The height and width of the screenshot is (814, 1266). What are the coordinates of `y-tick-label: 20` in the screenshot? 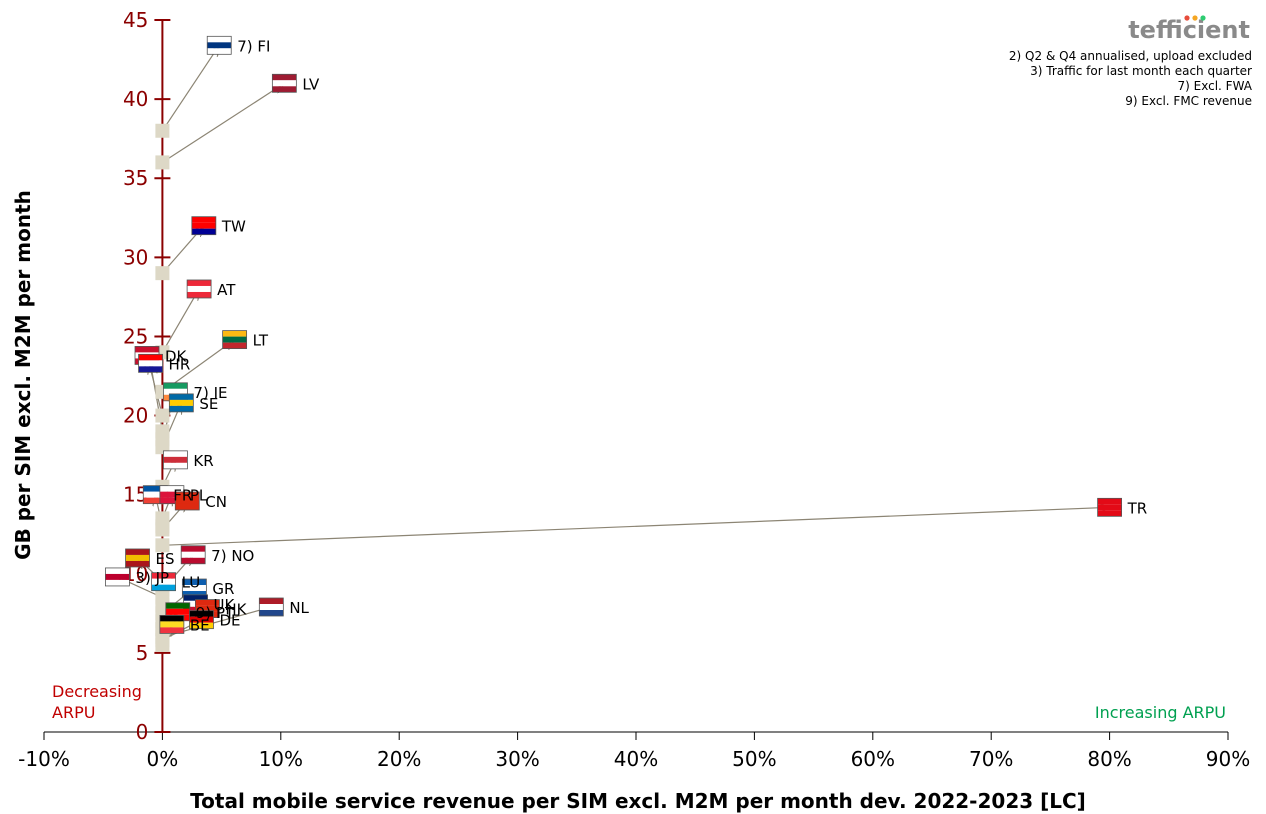 It's located at (135, 416).